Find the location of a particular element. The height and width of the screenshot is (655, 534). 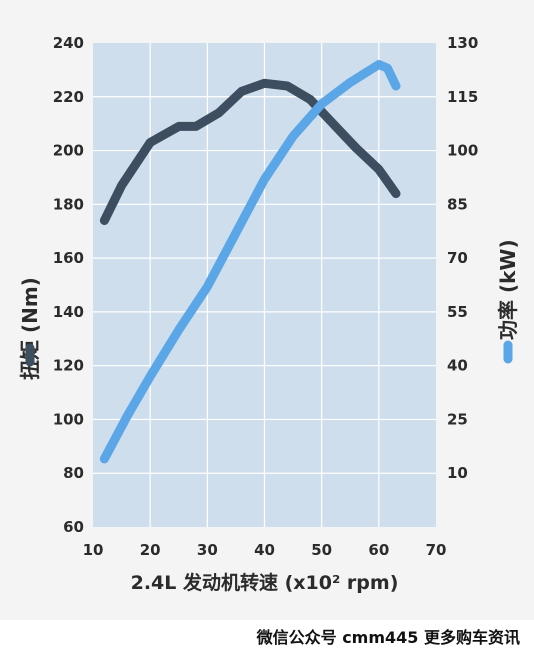

y-right-tick-label: 85 is located at coordinates (457, 204).